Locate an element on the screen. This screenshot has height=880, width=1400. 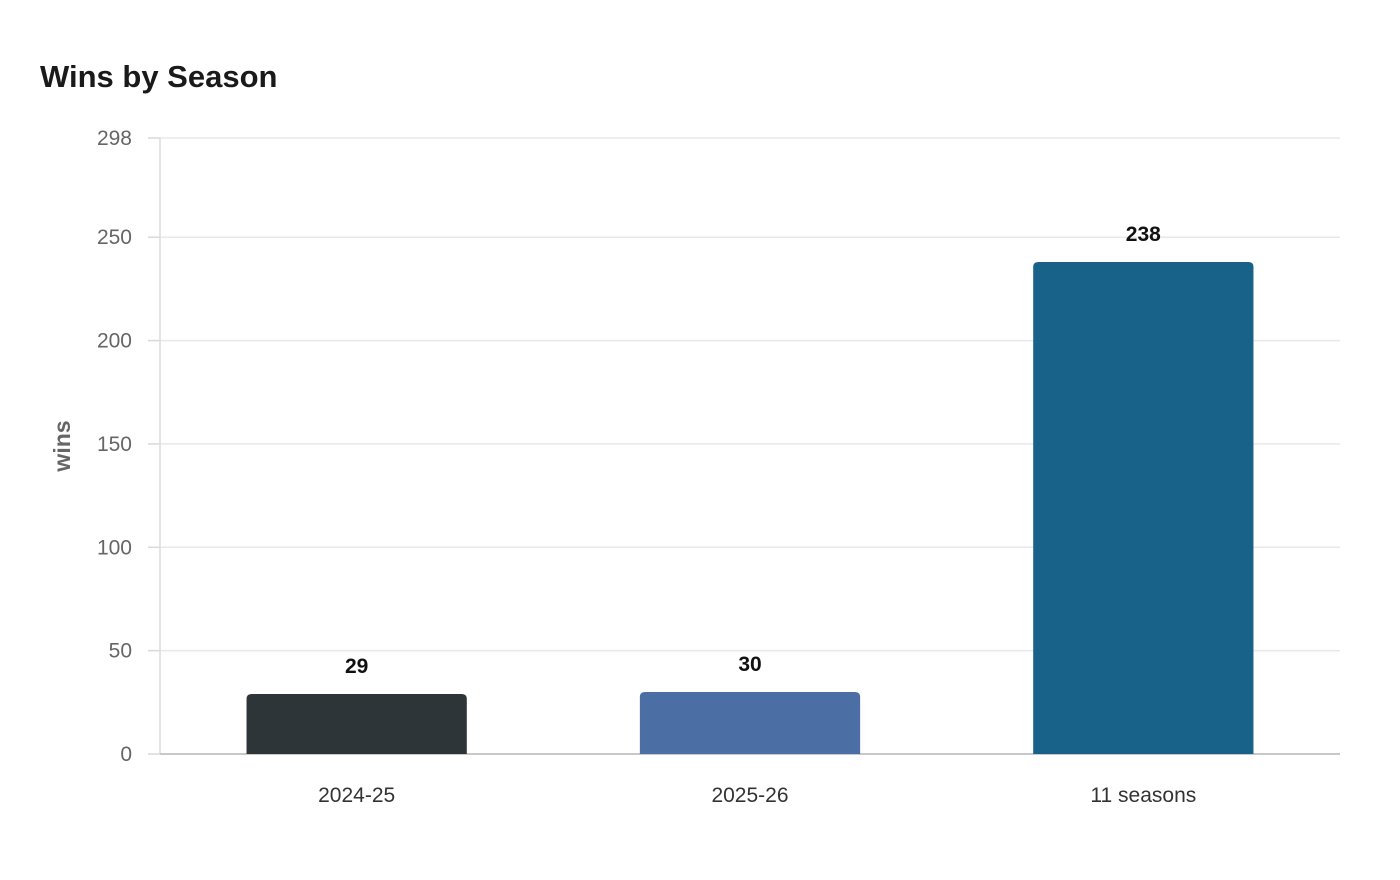
x-tick-label: 2025-26 is located at coordinates (749, 795).